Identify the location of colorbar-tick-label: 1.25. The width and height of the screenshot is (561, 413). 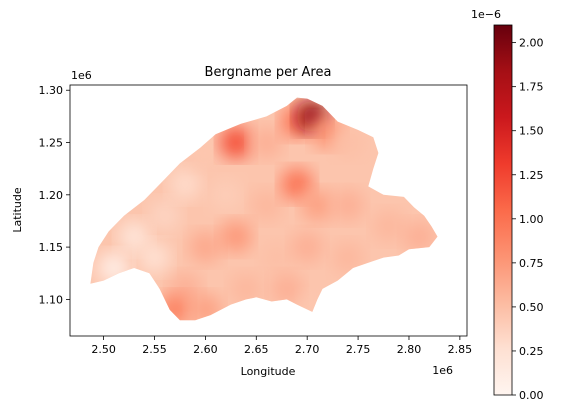
(531, 175).